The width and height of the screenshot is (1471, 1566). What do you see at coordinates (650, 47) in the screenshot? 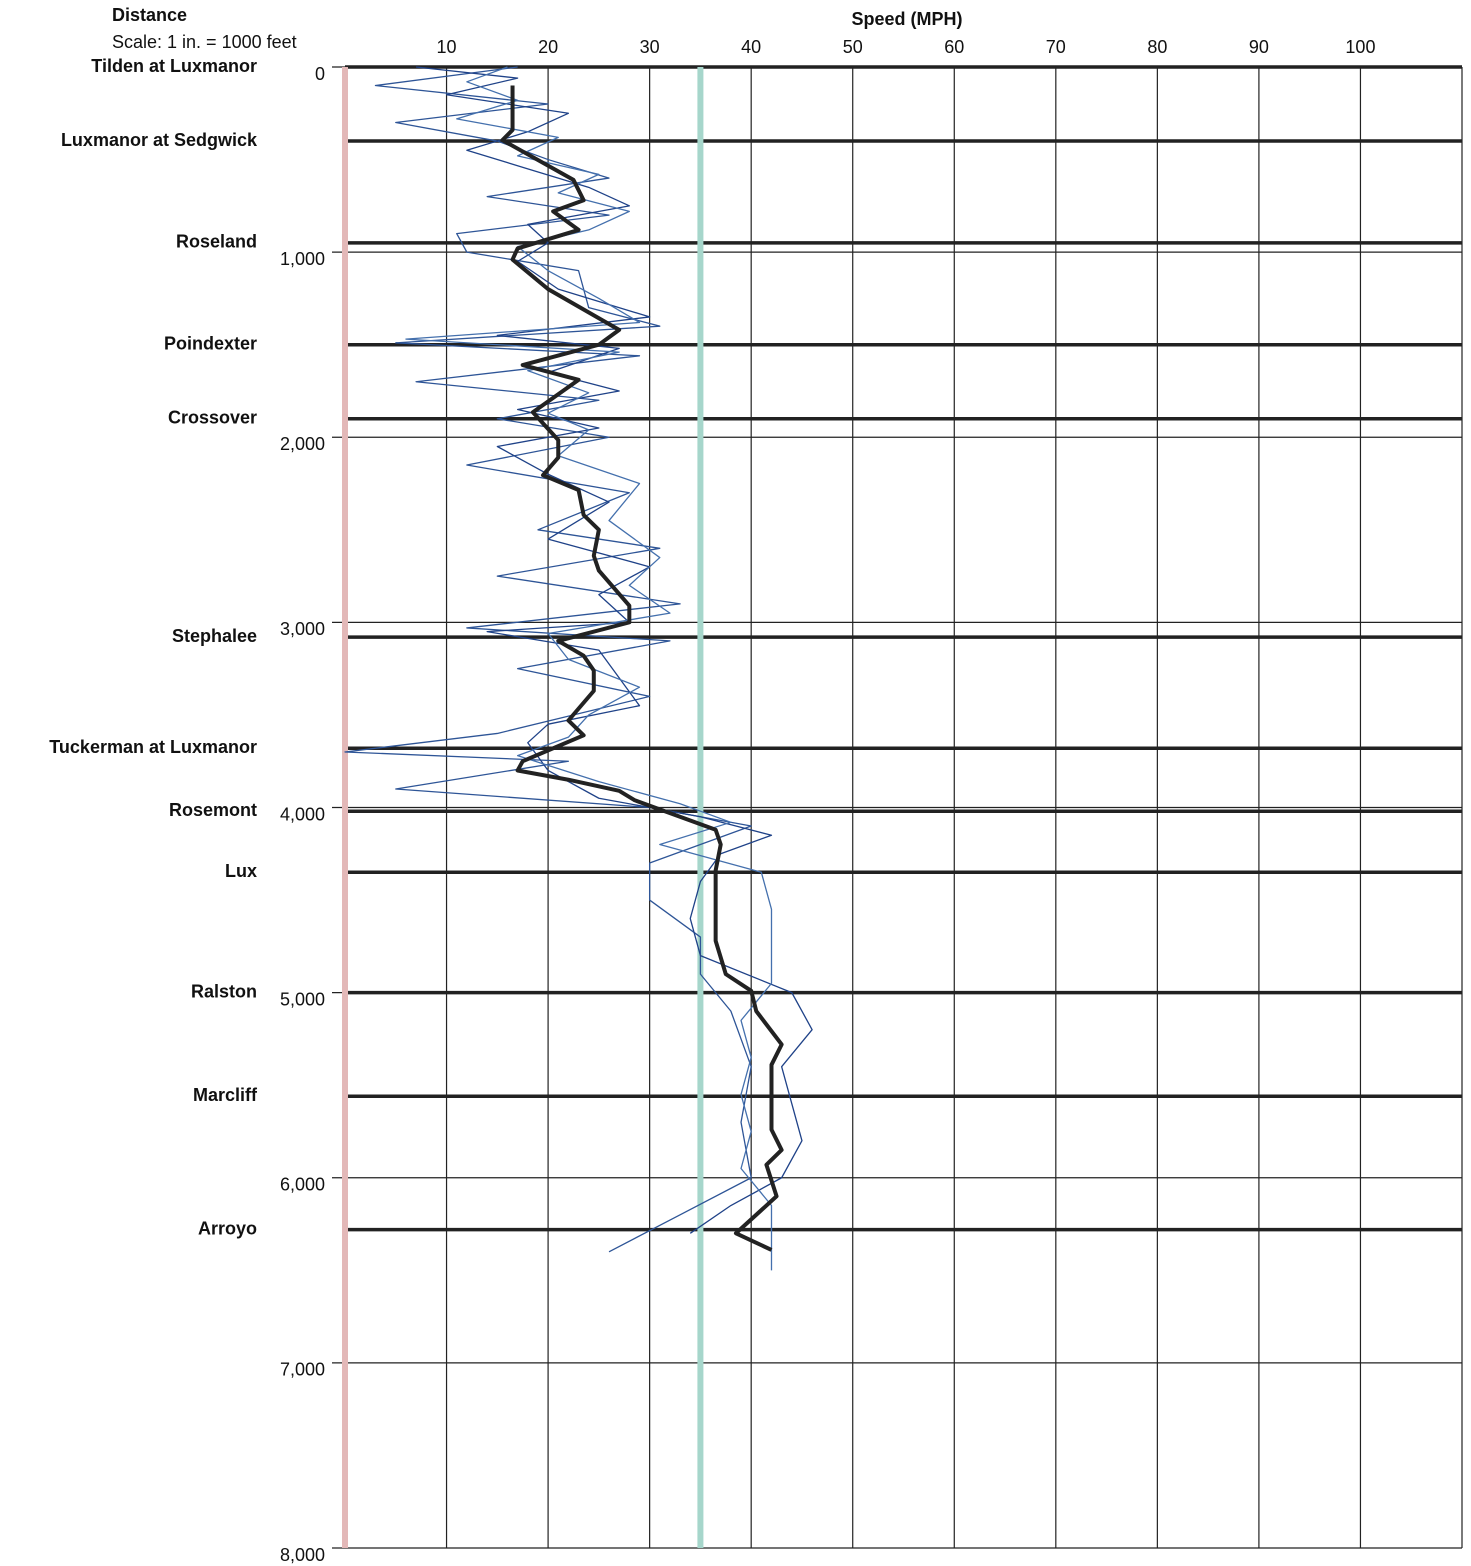
I see `x-tick-label: 30` at bounding box center [650, 47].